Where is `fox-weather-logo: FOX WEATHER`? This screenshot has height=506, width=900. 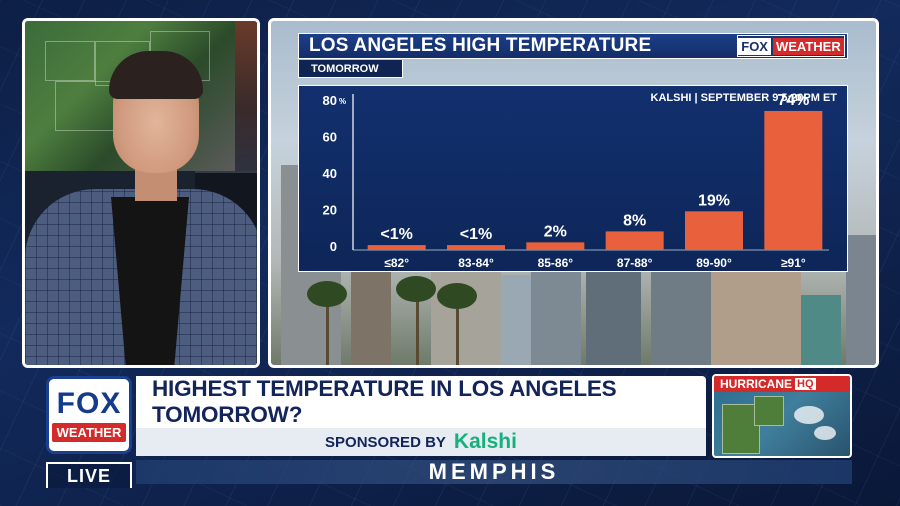
fox-weather-logo: FOX WEATHER is located at coordinates (89, 415).